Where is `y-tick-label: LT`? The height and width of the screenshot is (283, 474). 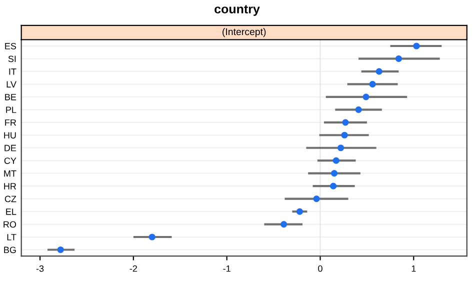 y-tick-label: LT is located at coordinates (11, 237).